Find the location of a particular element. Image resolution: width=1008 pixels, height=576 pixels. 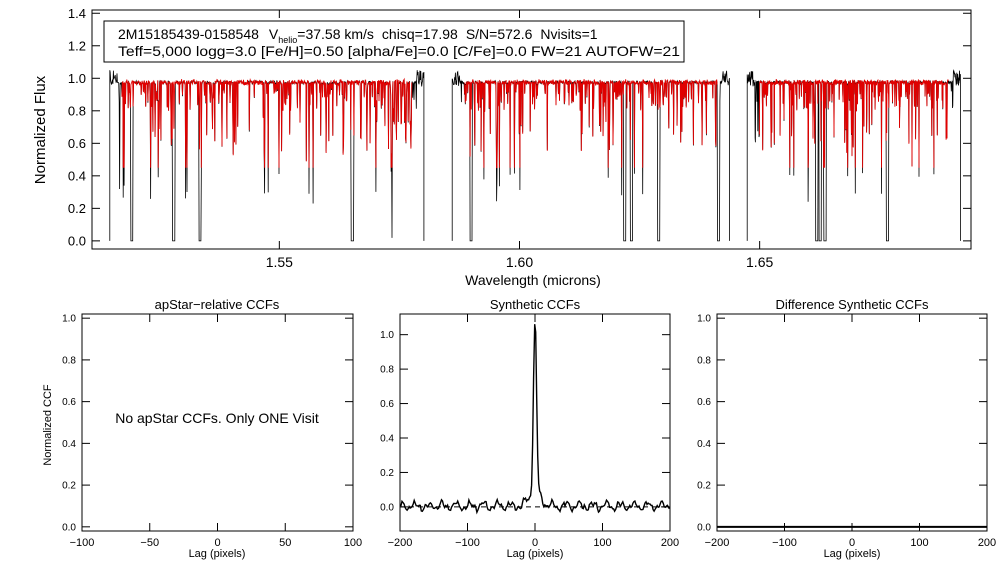

difference-ccf-xtick-label: 200 is located at coordinates (987, 543).